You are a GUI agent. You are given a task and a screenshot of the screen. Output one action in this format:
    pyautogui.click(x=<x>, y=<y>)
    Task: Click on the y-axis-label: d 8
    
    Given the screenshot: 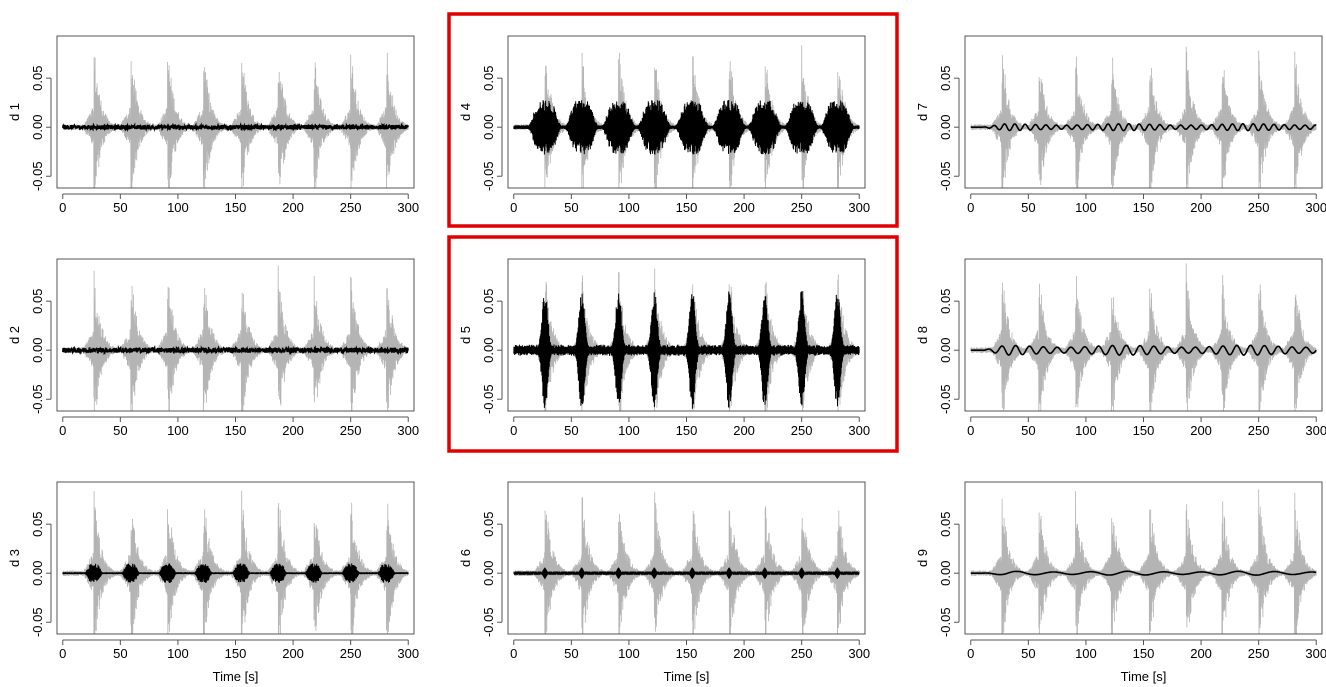 What is the action you would take?
    pyautogui.click(x=922, y=335)
    